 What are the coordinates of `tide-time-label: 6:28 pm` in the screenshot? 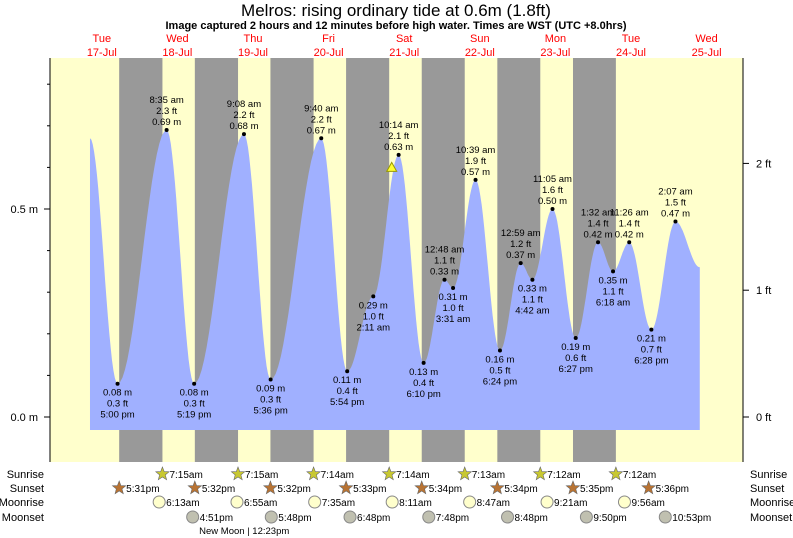 It's located at (651, 361).